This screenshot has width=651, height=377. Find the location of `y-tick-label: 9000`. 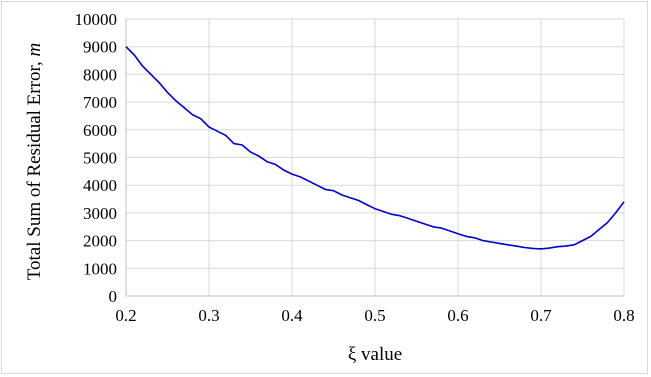

y-tick-label: 9000 is located at coordinates (100, 47).